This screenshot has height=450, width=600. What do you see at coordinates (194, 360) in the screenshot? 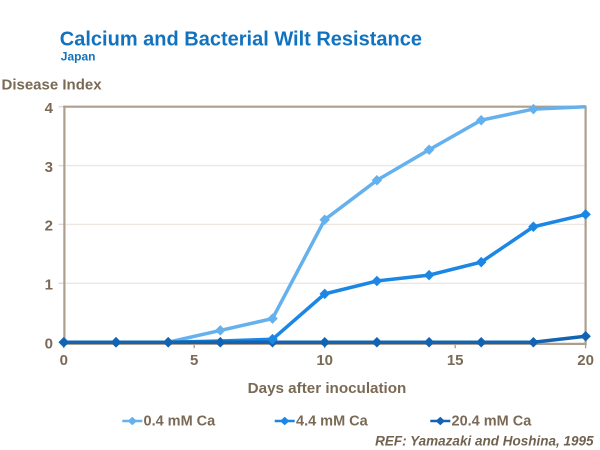
I see `svg-text: 5` at bounding box center [194, 360].